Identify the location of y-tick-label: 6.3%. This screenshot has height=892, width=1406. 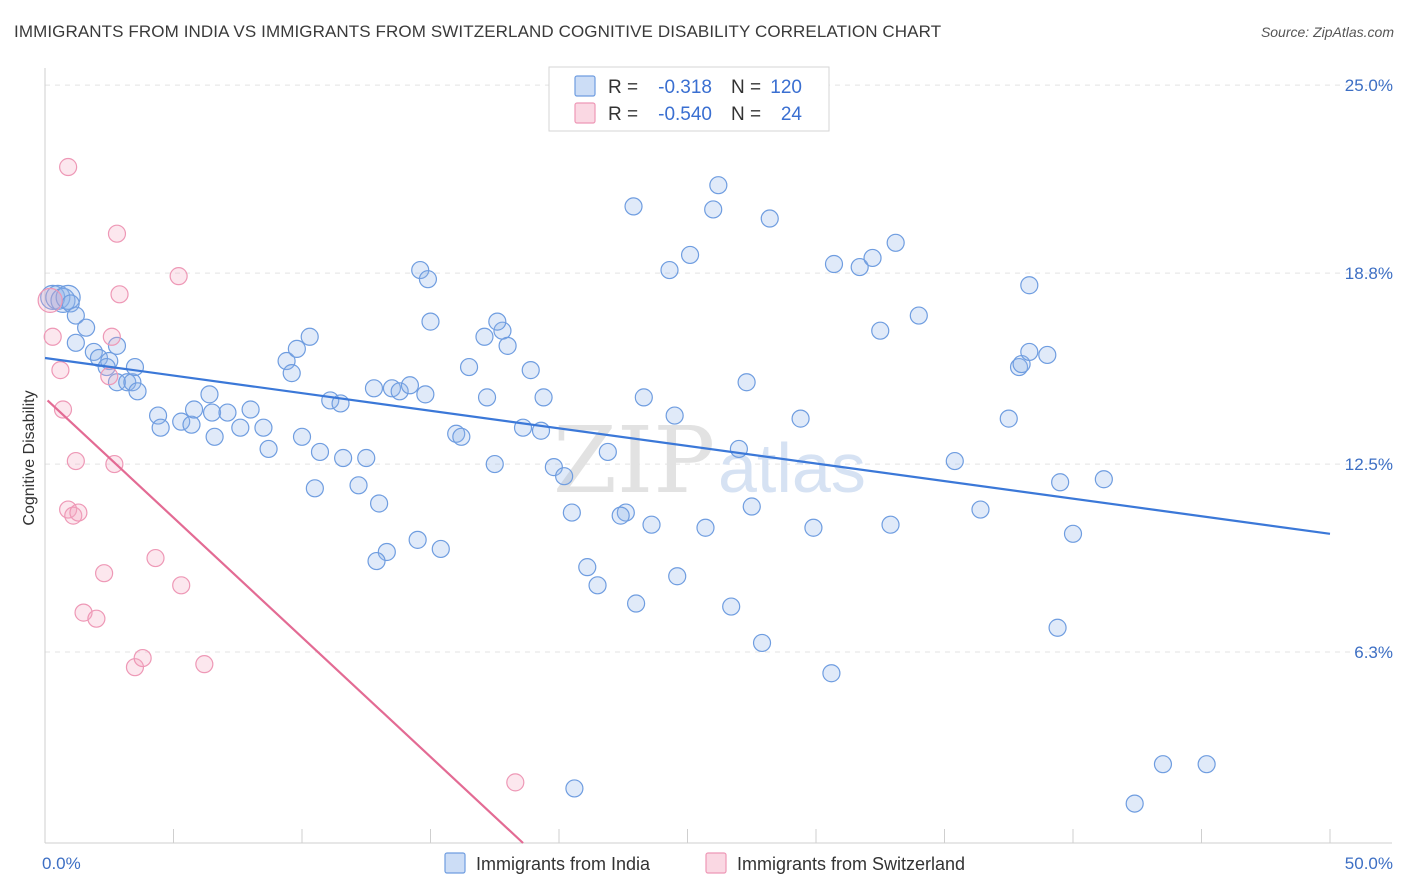
(1373, 652).